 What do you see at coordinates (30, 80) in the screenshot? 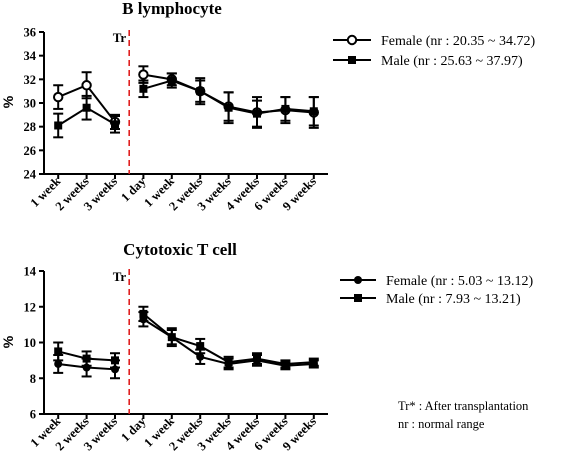
I see `y-tick-label: 32` at bounding box center [30, 80].